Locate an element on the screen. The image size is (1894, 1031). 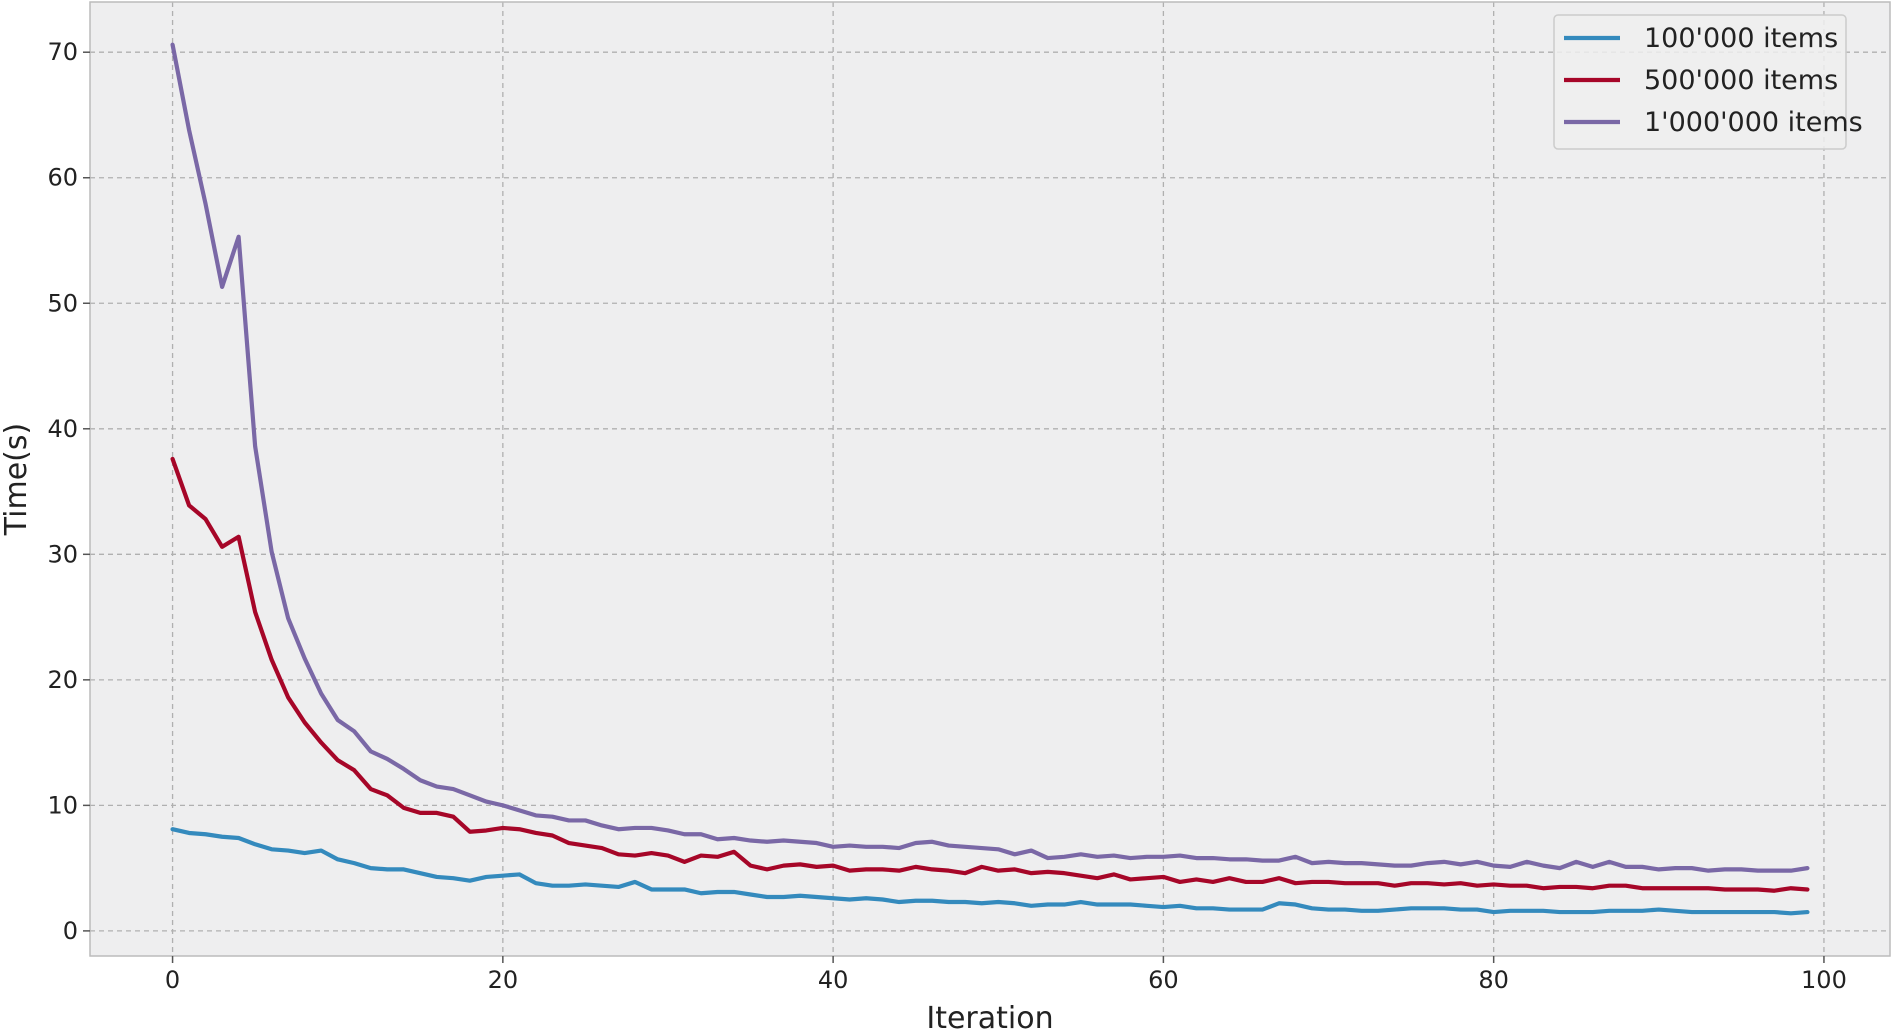
y-tick-label: 20 is located at coordinates (62, 680).